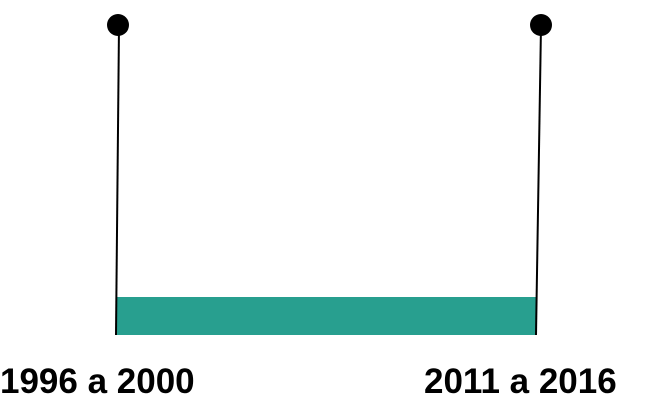 This screenshot has height=405, width=654. What do you see at coordinates (97, 381) in the screenshot?
I see `start-period-label: 1996 a 2000` at bounding box center [97, 381].